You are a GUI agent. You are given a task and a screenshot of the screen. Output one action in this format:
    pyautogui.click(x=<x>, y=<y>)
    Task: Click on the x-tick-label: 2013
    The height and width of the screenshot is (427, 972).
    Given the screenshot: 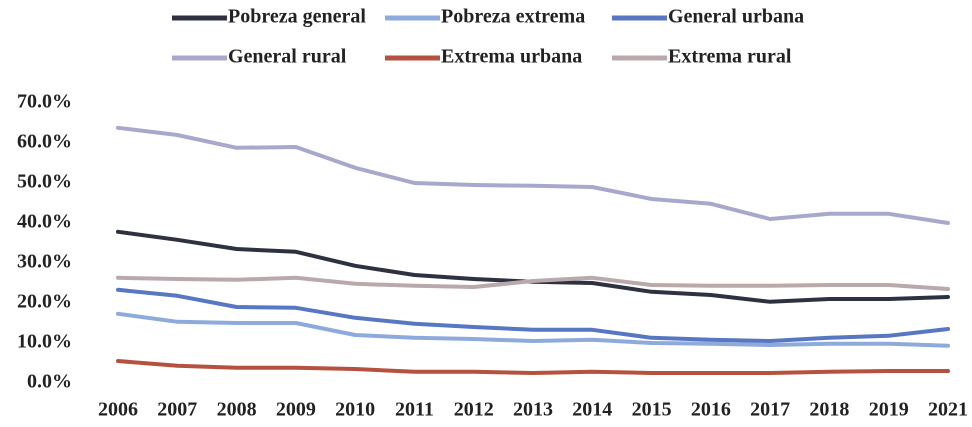 What is the action you would take?
    pyautogui.click(x=533, y=410)
    